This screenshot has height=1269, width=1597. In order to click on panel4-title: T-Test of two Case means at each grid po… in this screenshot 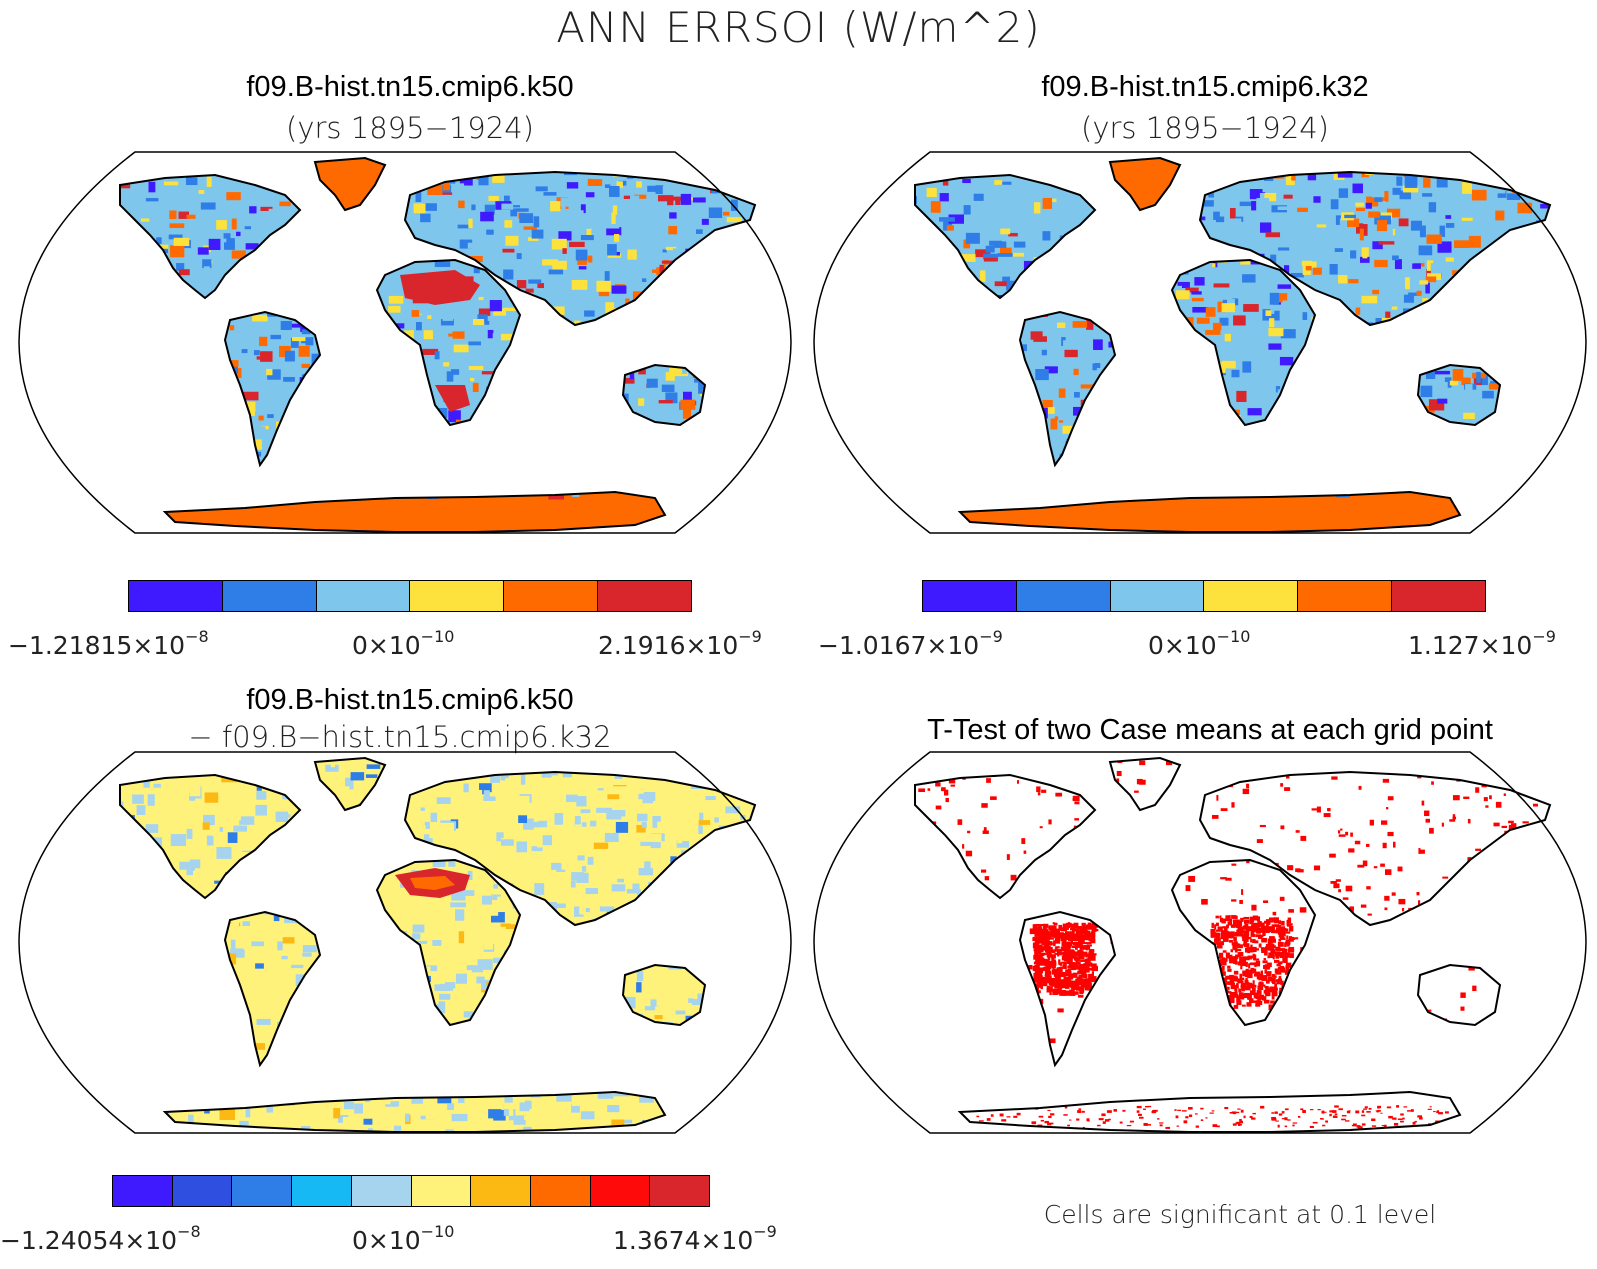, I will do `click(1210, 730)`.